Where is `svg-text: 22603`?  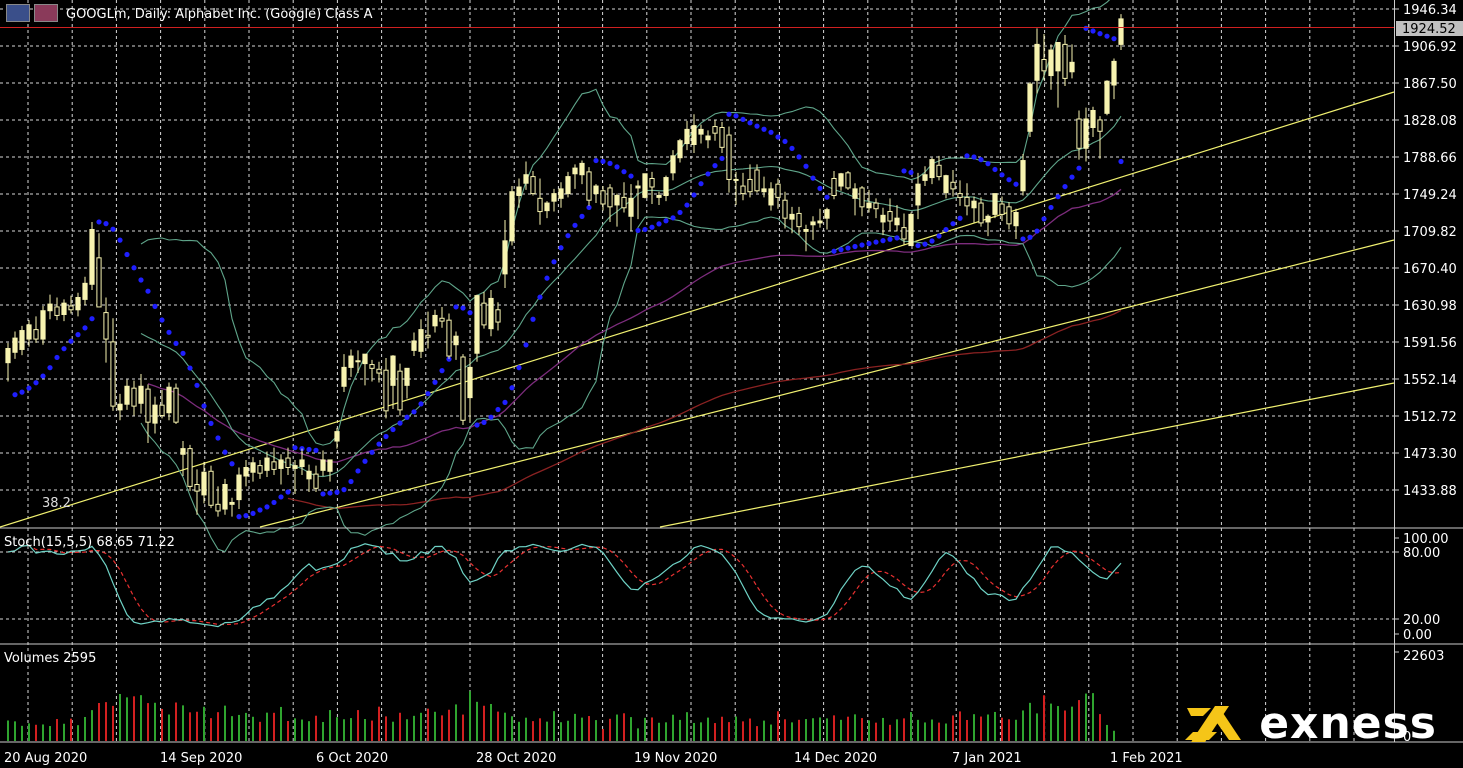 svg-text: 22603 is located at coordinates (1423, 656).